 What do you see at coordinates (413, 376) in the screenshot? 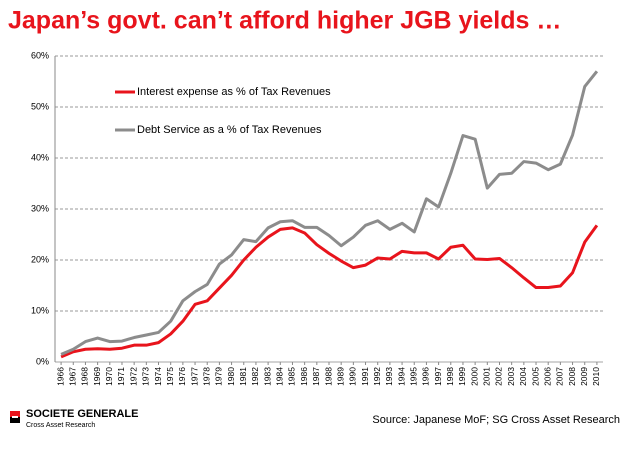
I see `x-tick-label: 1995` at bounding box center [413, 376].